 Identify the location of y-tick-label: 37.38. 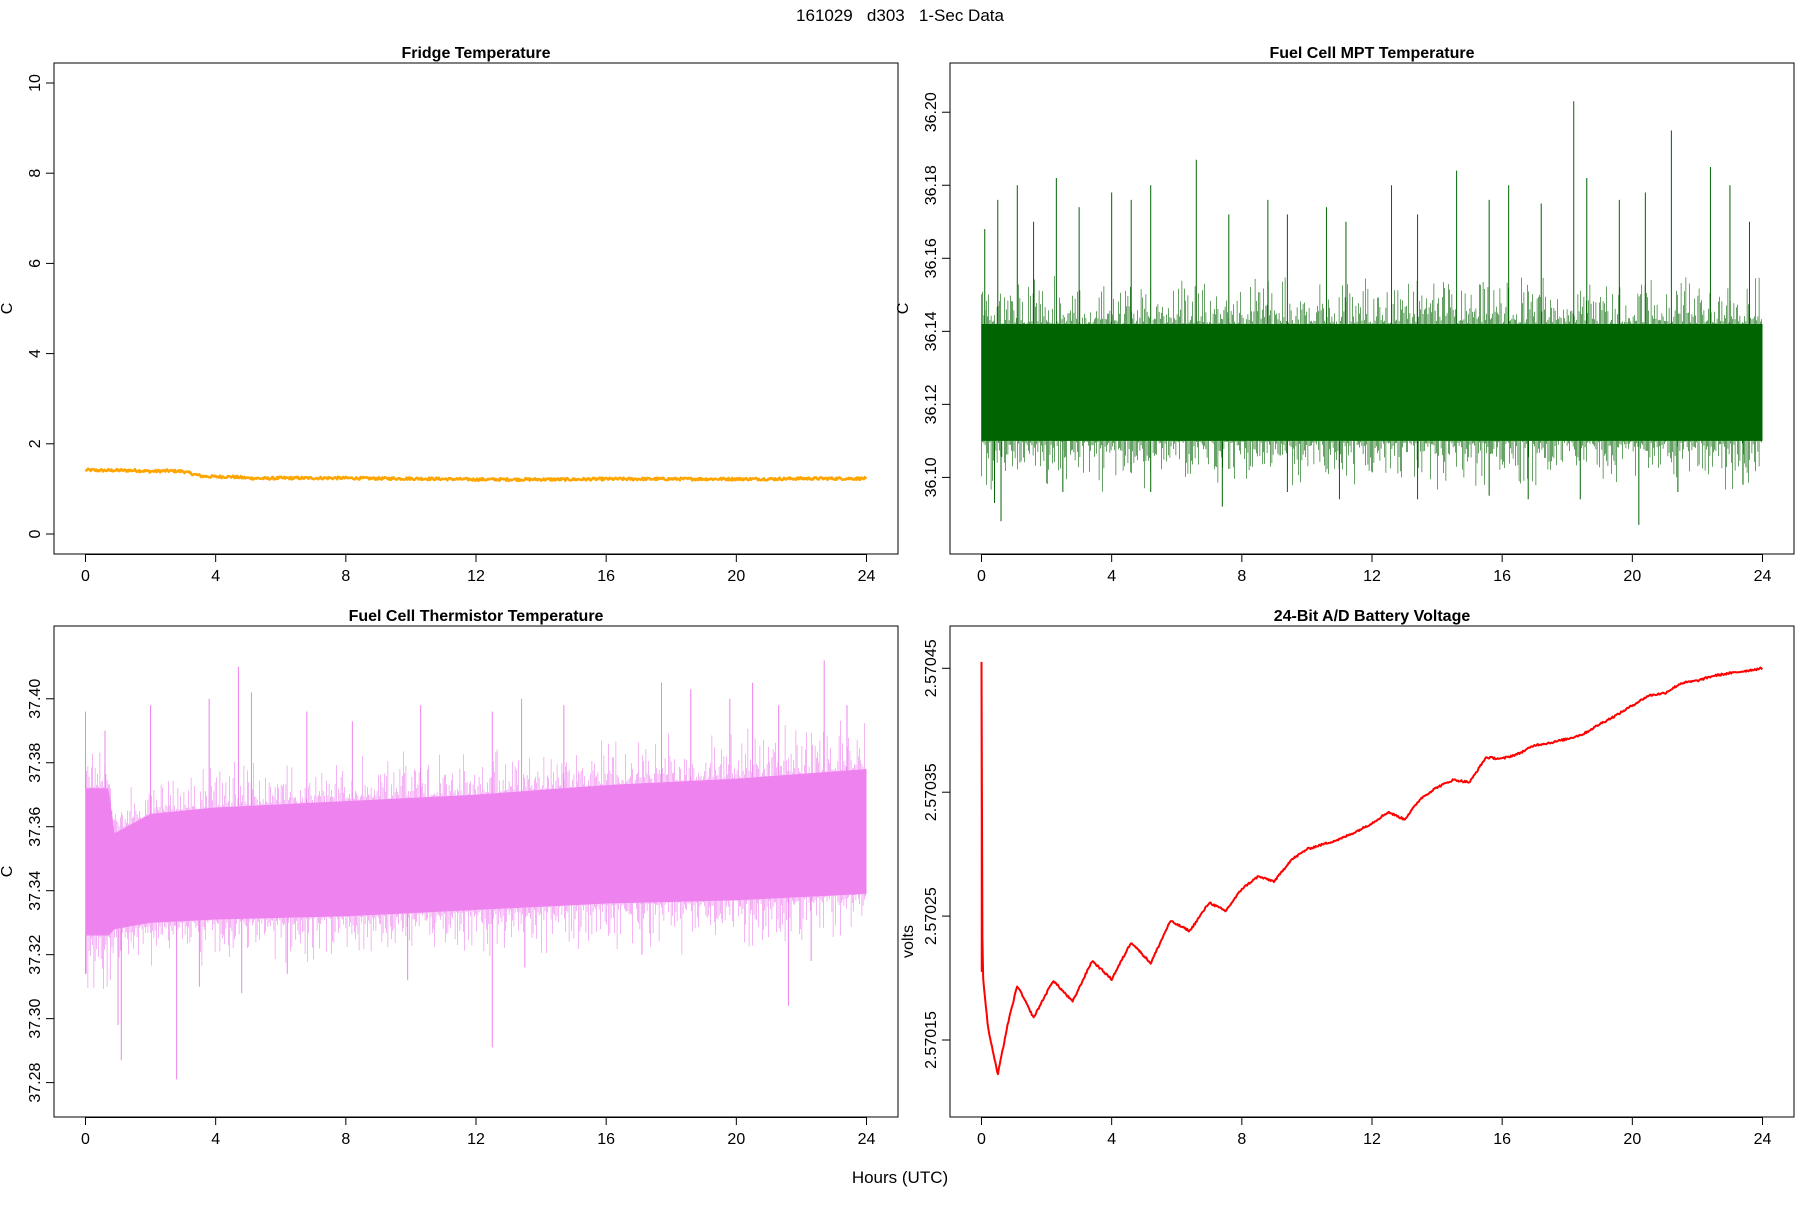
(35, 763).